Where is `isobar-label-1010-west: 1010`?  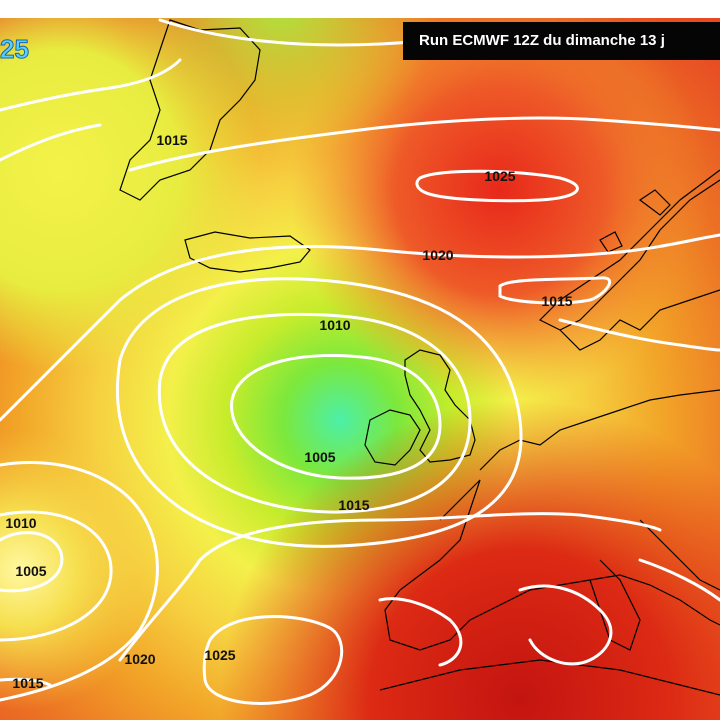
isobar-label-1010-west: 1010 is located at coordinates (21, 523).